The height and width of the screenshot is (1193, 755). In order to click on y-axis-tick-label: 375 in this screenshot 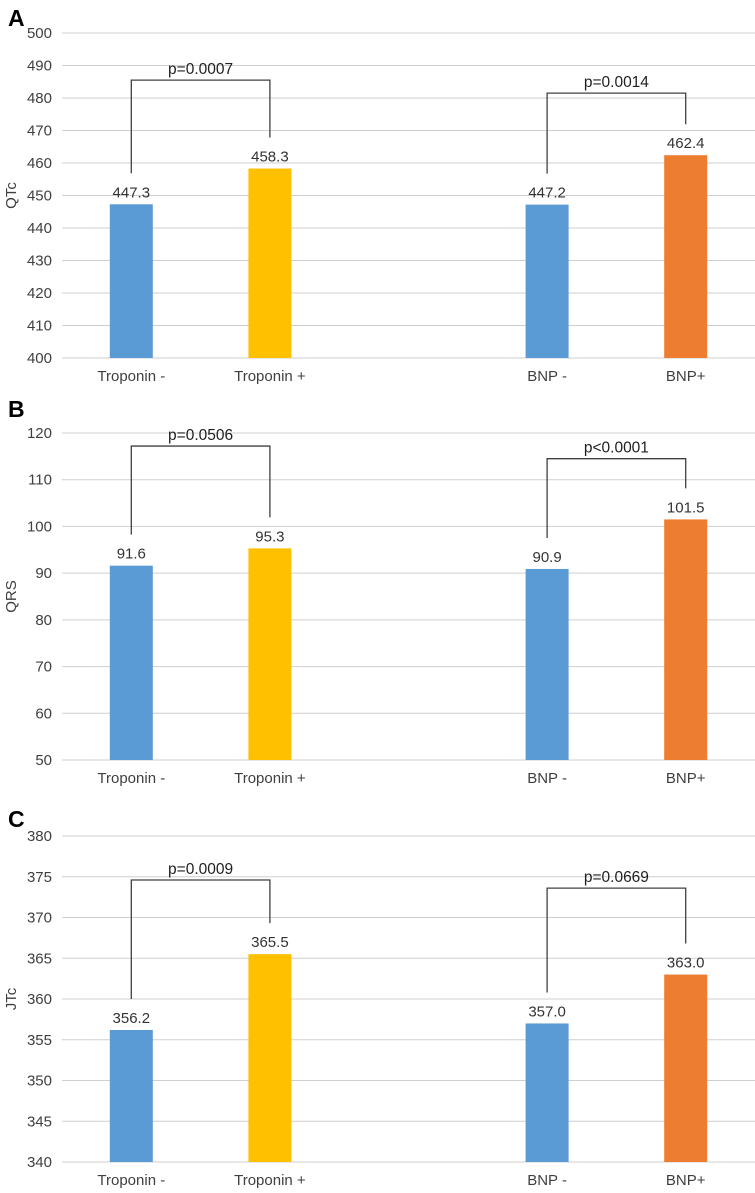, I will do `click(39, 877)`.